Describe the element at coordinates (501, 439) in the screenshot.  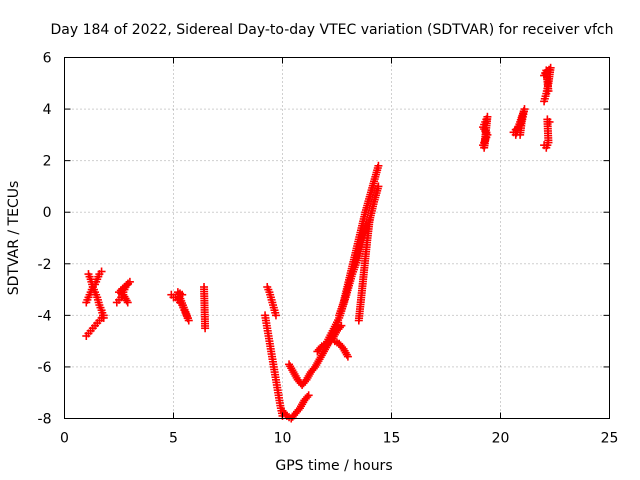
I see `x-tick-label: 20` at that location.